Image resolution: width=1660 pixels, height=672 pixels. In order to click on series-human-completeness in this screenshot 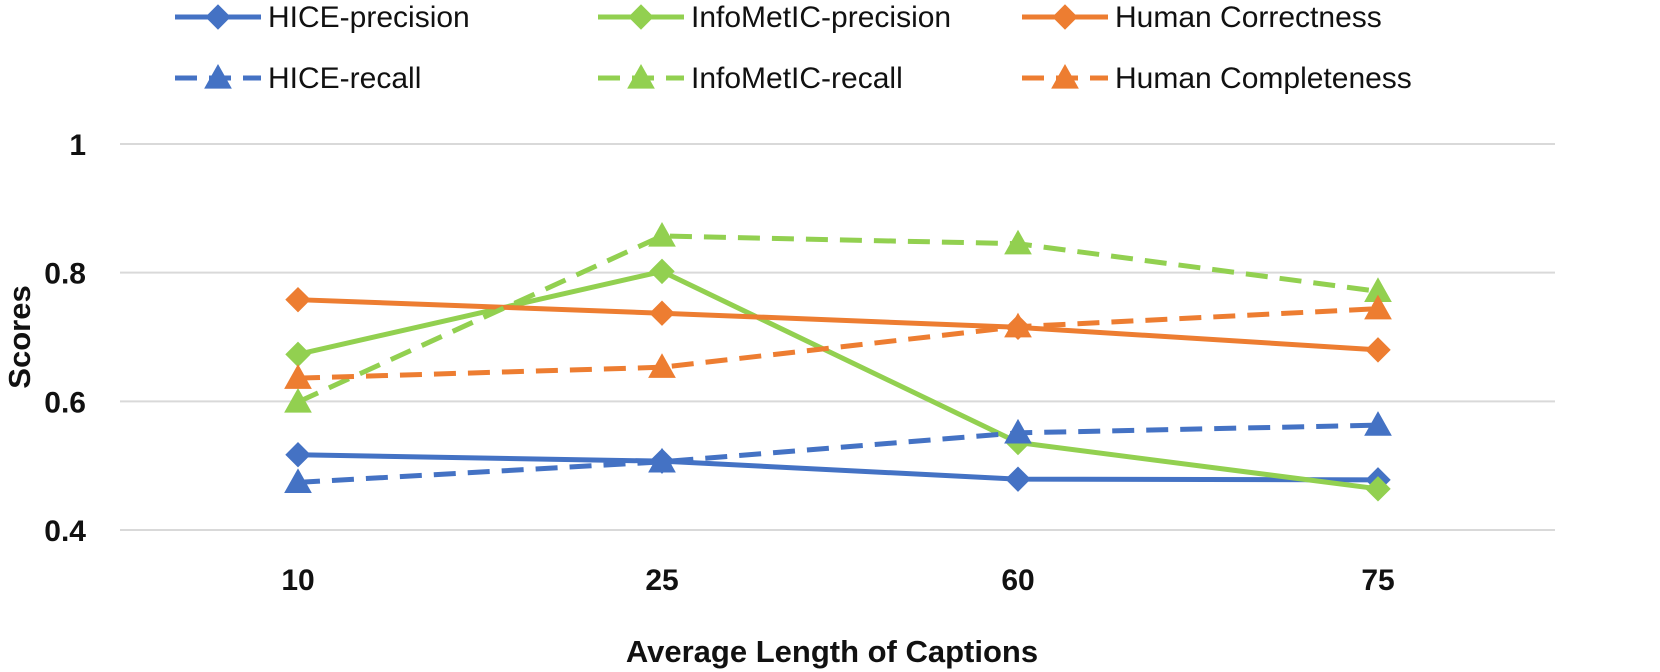, I will do `click(838, 341)`.